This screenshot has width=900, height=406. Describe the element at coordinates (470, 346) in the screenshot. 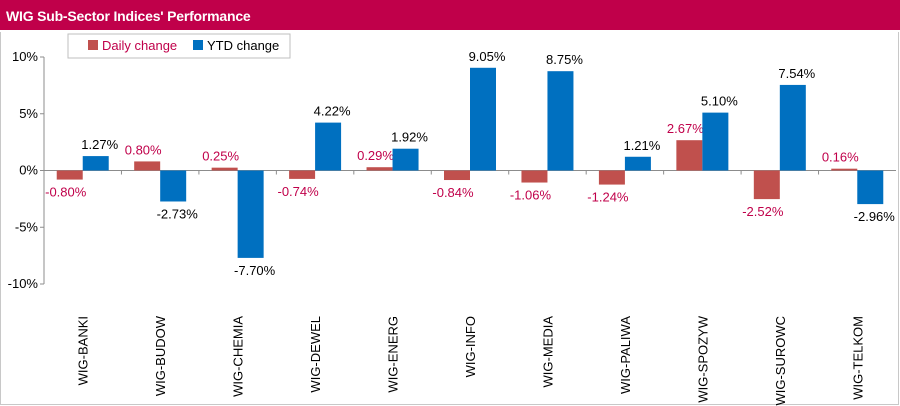

I see `category-label: WIG-INFO` at that location.